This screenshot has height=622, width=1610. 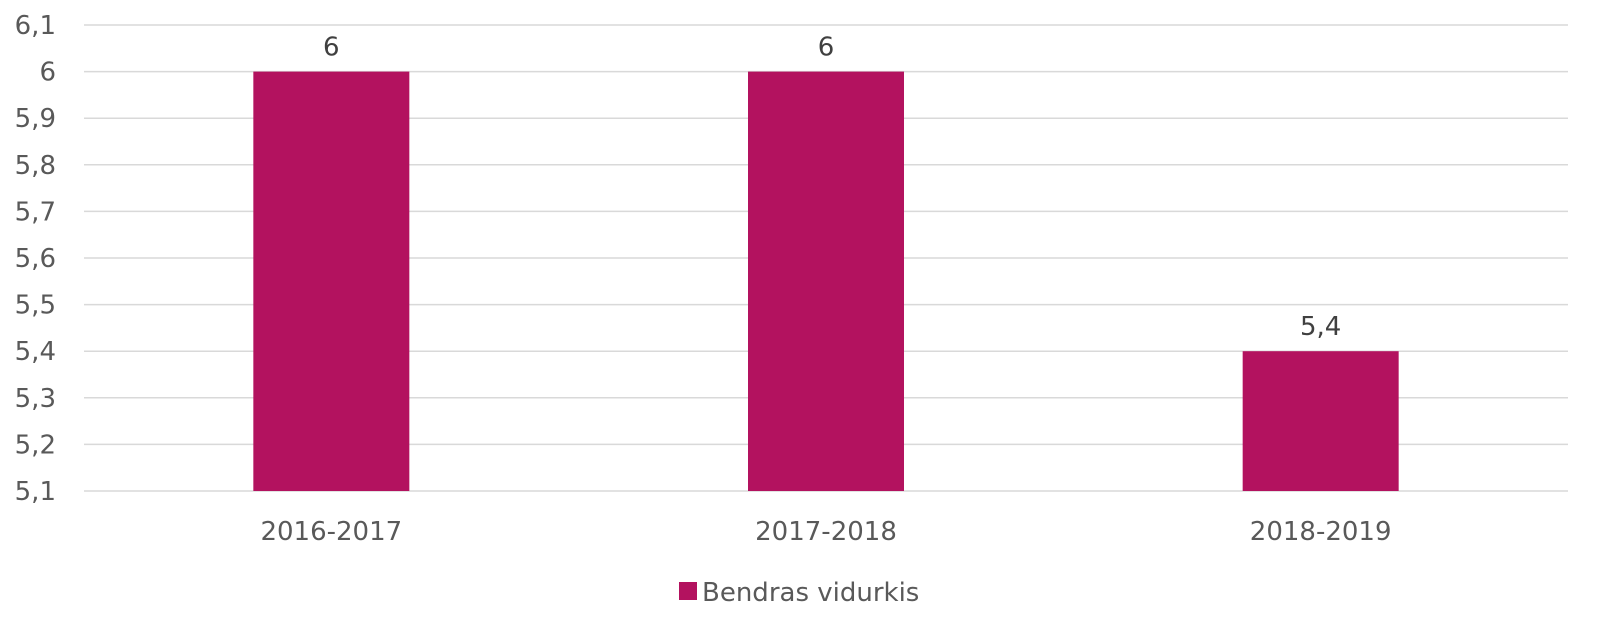 I want to click on y-tick-label: 5,1, so click(x=35, y=492).